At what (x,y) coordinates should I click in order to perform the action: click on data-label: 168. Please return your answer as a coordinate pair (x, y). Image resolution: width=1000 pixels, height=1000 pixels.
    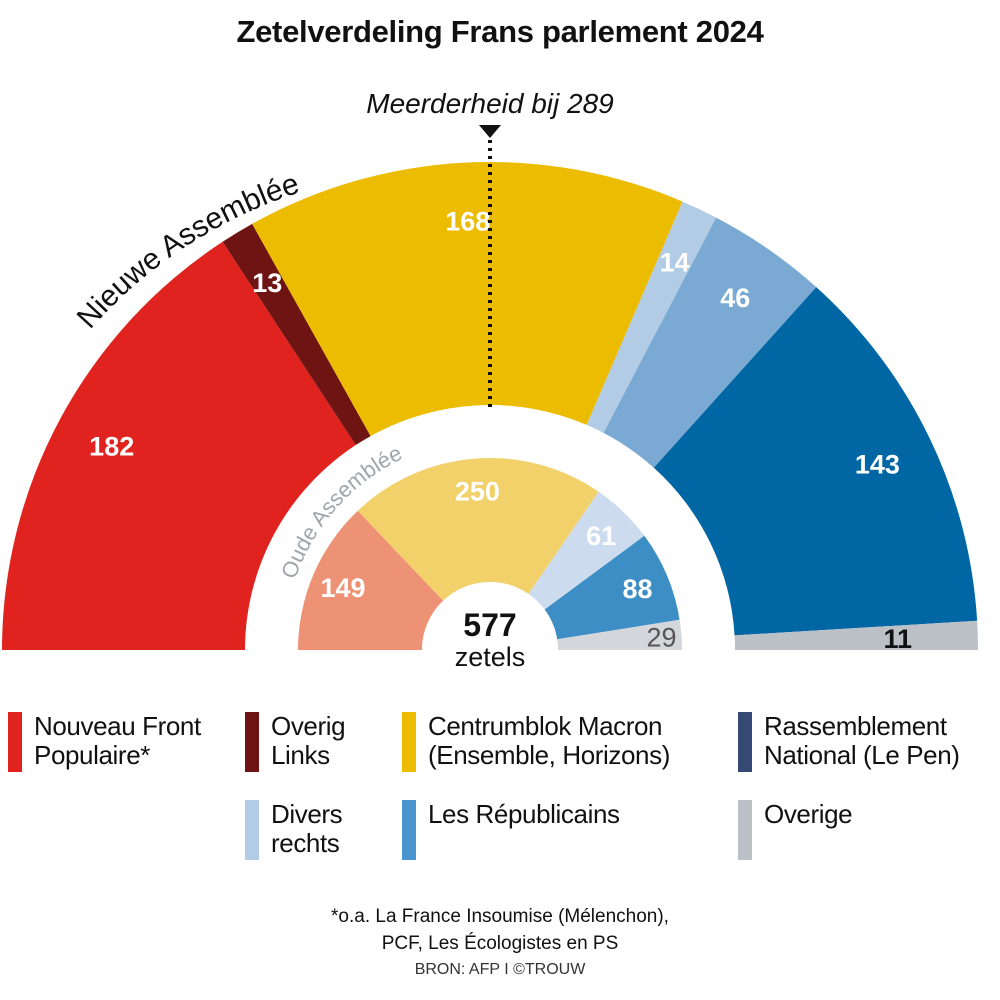
    Looking at the image, I should click on (467, 222).